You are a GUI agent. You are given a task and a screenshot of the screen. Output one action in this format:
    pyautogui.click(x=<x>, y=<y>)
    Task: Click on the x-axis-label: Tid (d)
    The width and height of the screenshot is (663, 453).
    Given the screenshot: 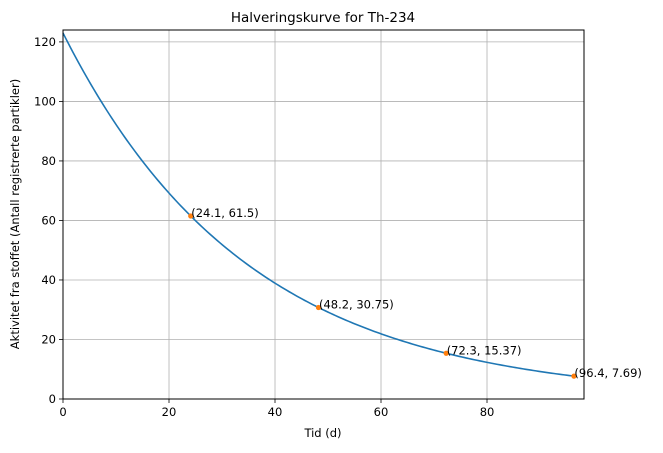 What is the action you would take?
    pyautogui.click(x=322, y=433)
    